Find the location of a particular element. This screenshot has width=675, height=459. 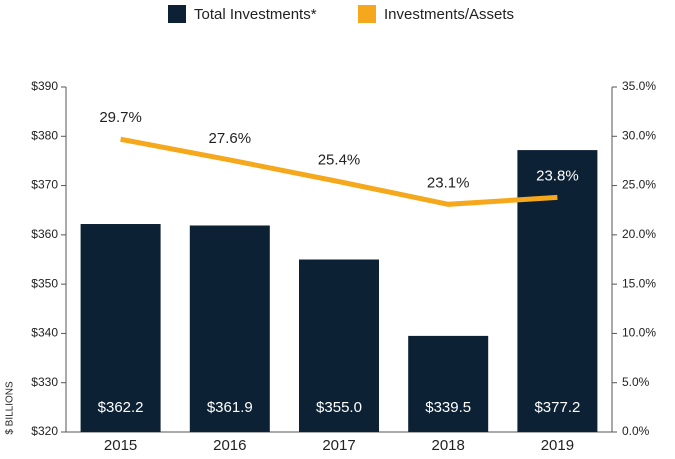

y-tick-label: $360 is located at coordinates (44, 234).